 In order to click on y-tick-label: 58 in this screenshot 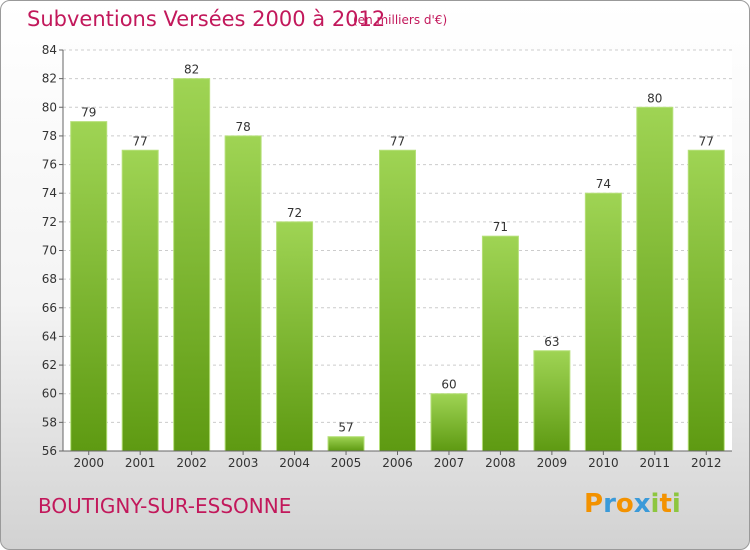, I will do `click(49, 422)`.